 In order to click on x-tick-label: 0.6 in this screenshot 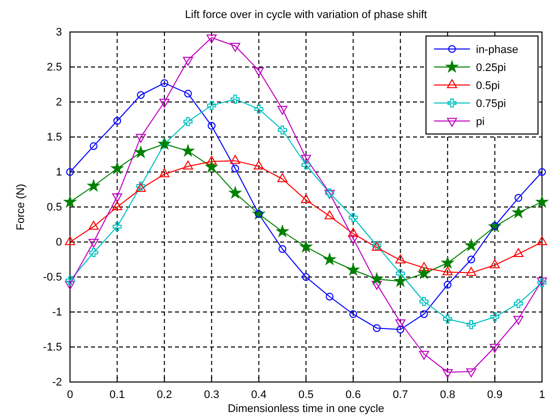, I will do `click(353, 394)`.